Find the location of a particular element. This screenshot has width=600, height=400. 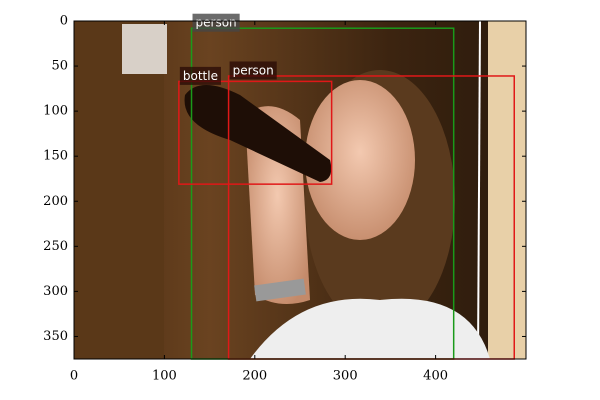

x-tick-label: 300 is located at coordinates (345, 376).